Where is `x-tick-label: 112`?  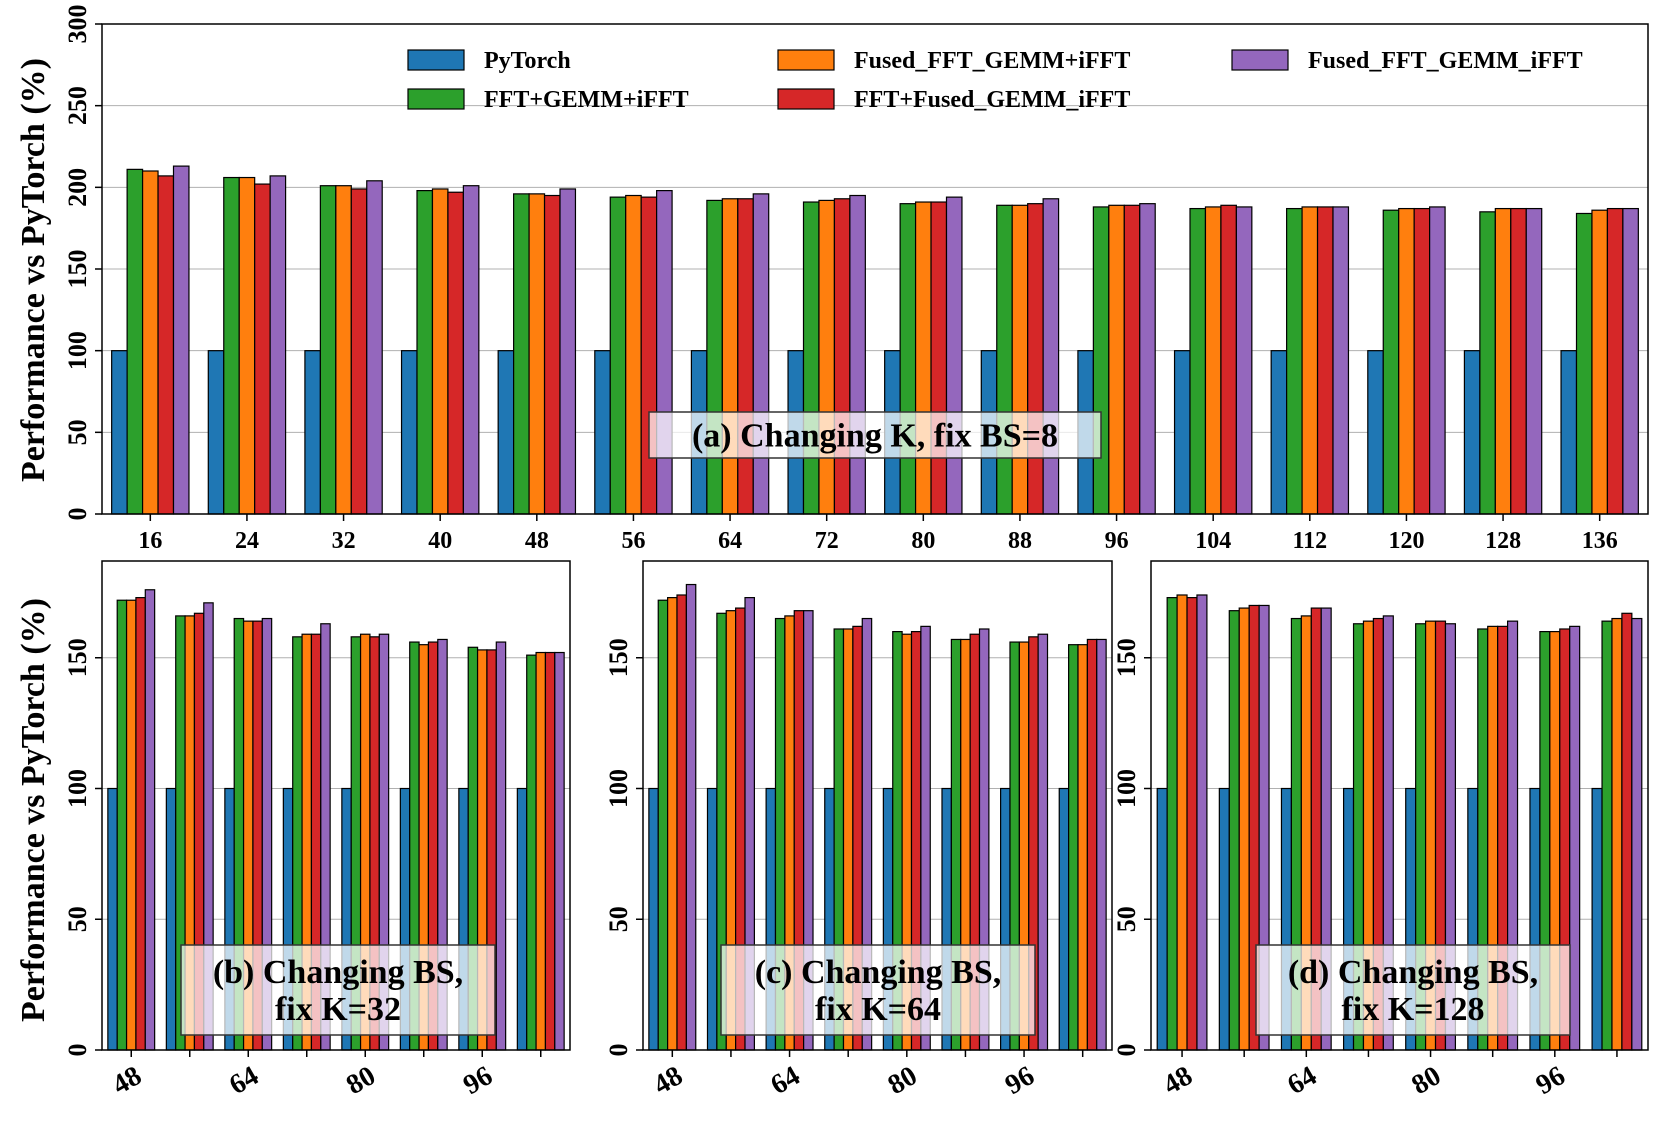
x-tick-label: 112 is located at coordinates (1309, 541).